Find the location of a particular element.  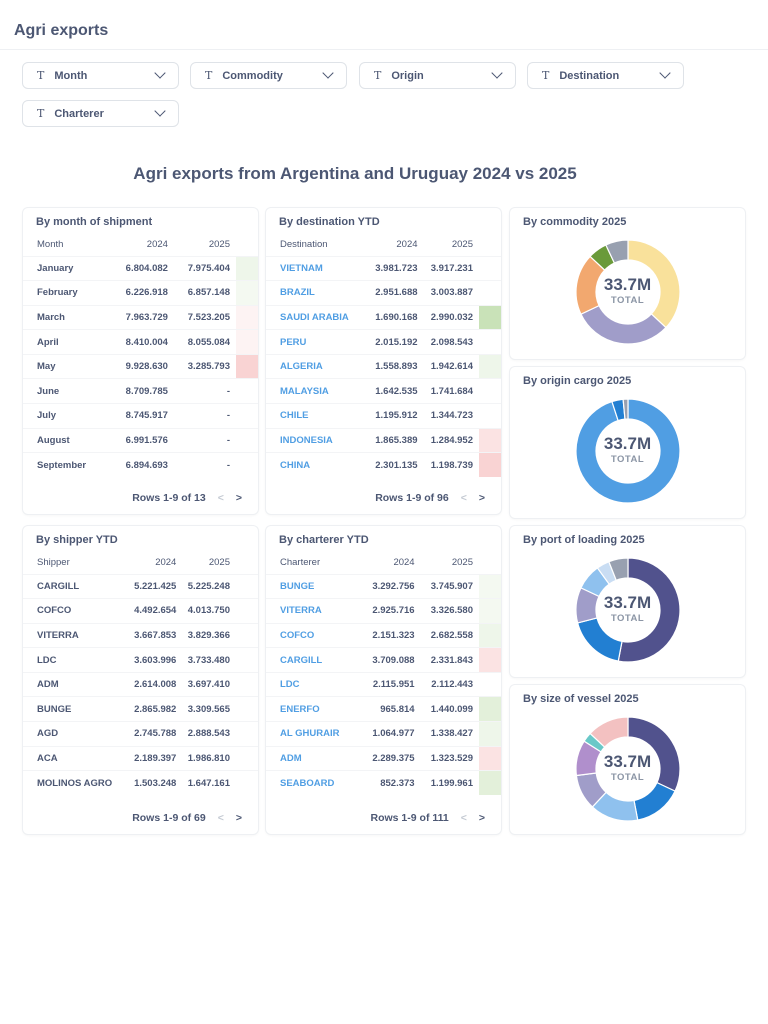

cell-value: 2.745.788 is located at coordinates (155, 734).